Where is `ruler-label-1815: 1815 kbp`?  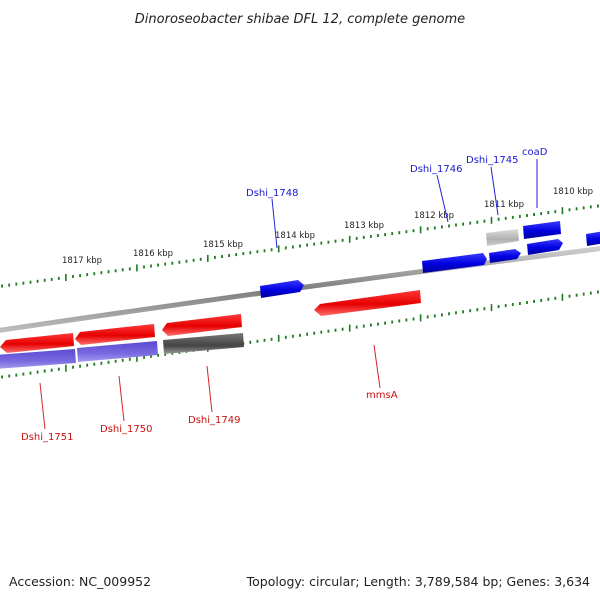 ruler-label-1815: 1815 kbp is located at coordinates (223, 245).